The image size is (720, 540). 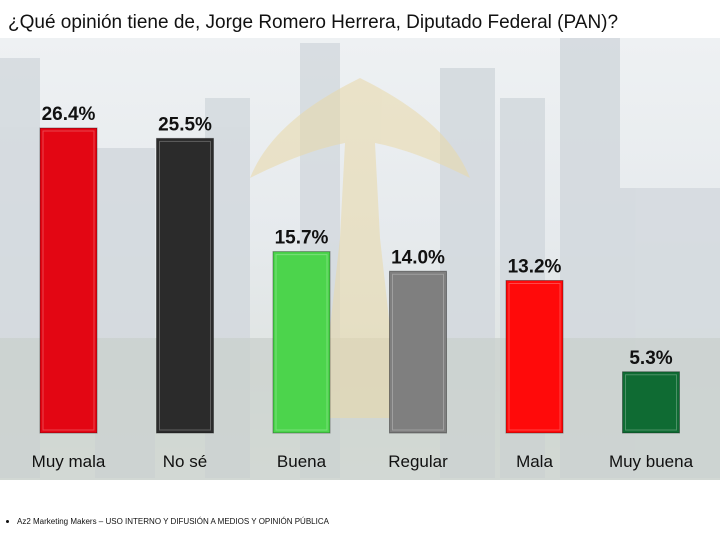 I want to click on bar-bevel-mala, so click(x=534, y=357).